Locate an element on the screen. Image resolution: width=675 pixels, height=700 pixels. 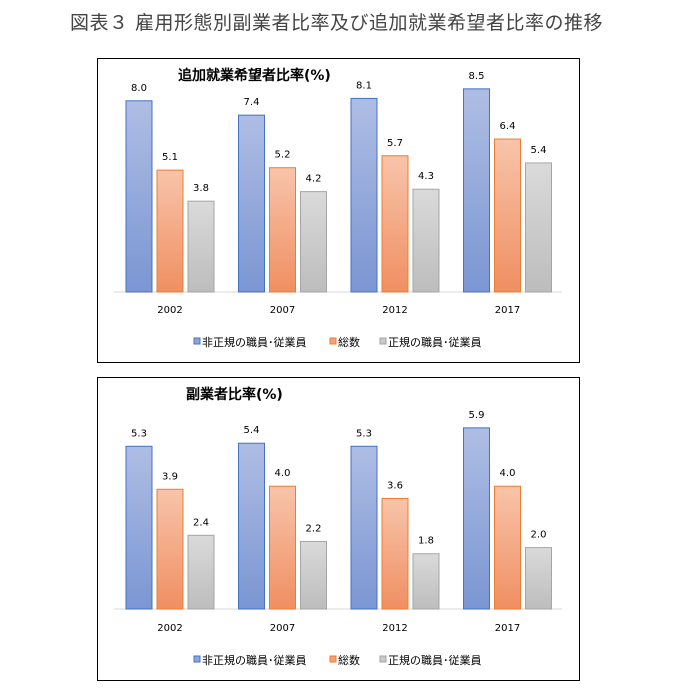
data-label: 5.1 is located at coordinates (170, 157).